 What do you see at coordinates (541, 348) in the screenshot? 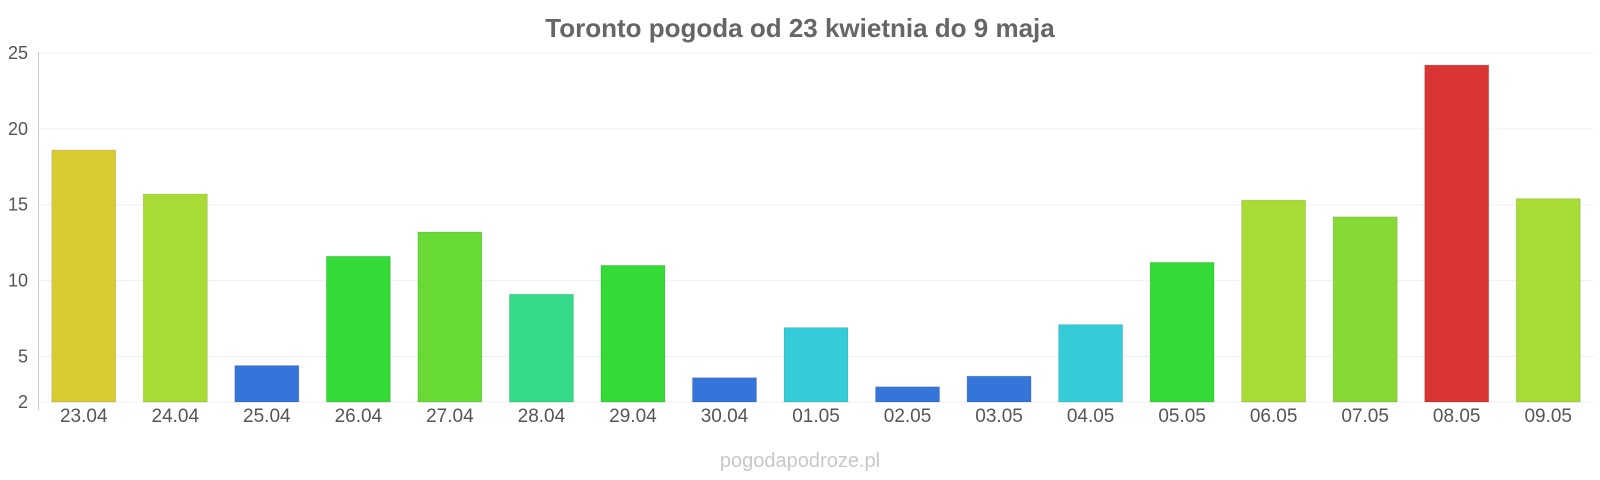
I see `bar-28.04` at bounding box center [541, 348].